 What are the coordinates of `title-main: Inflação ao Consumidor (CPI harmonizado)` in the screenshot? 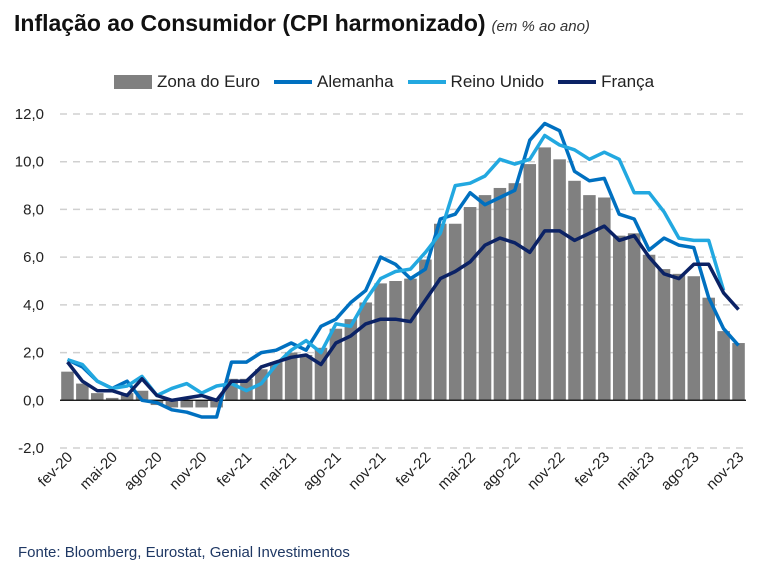 It's located at (250, 23).